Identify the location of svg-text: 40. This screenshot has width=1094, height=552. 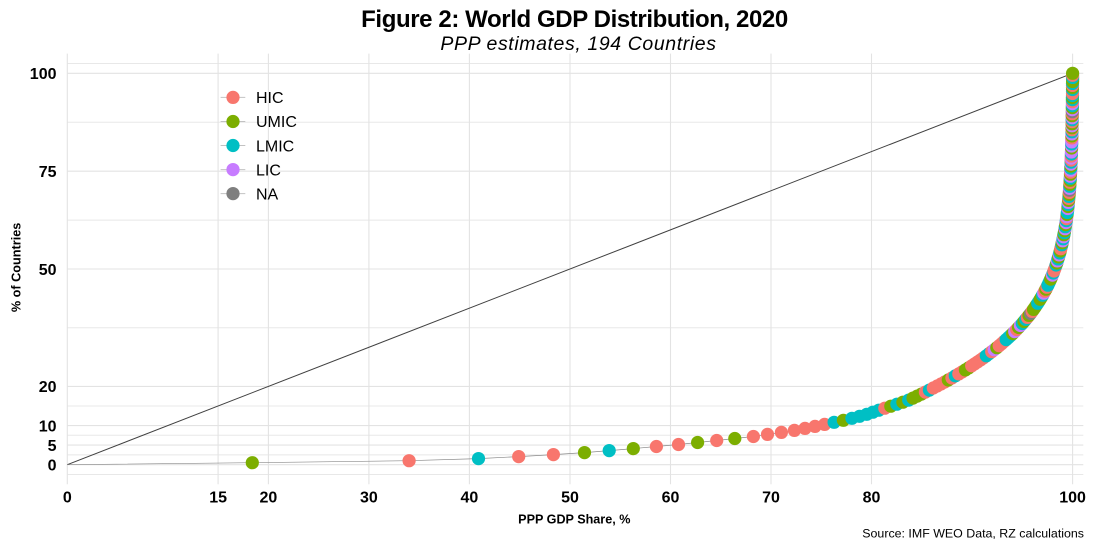
(470, 497).